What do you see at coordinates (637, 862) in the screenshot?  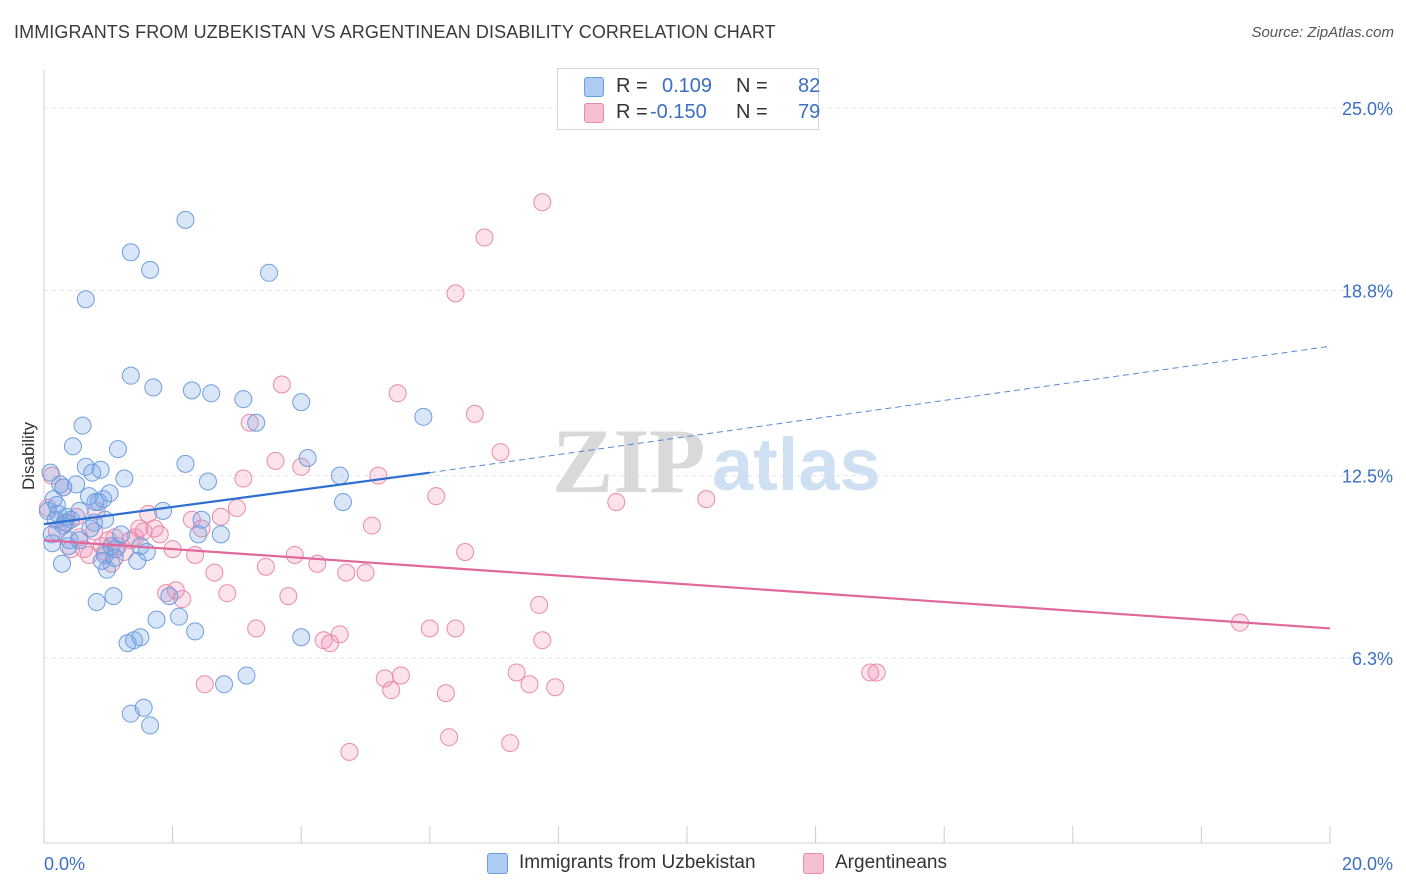 I see `series-name: Immigrants from Uzbekistan` at bounding box center [637, 862].